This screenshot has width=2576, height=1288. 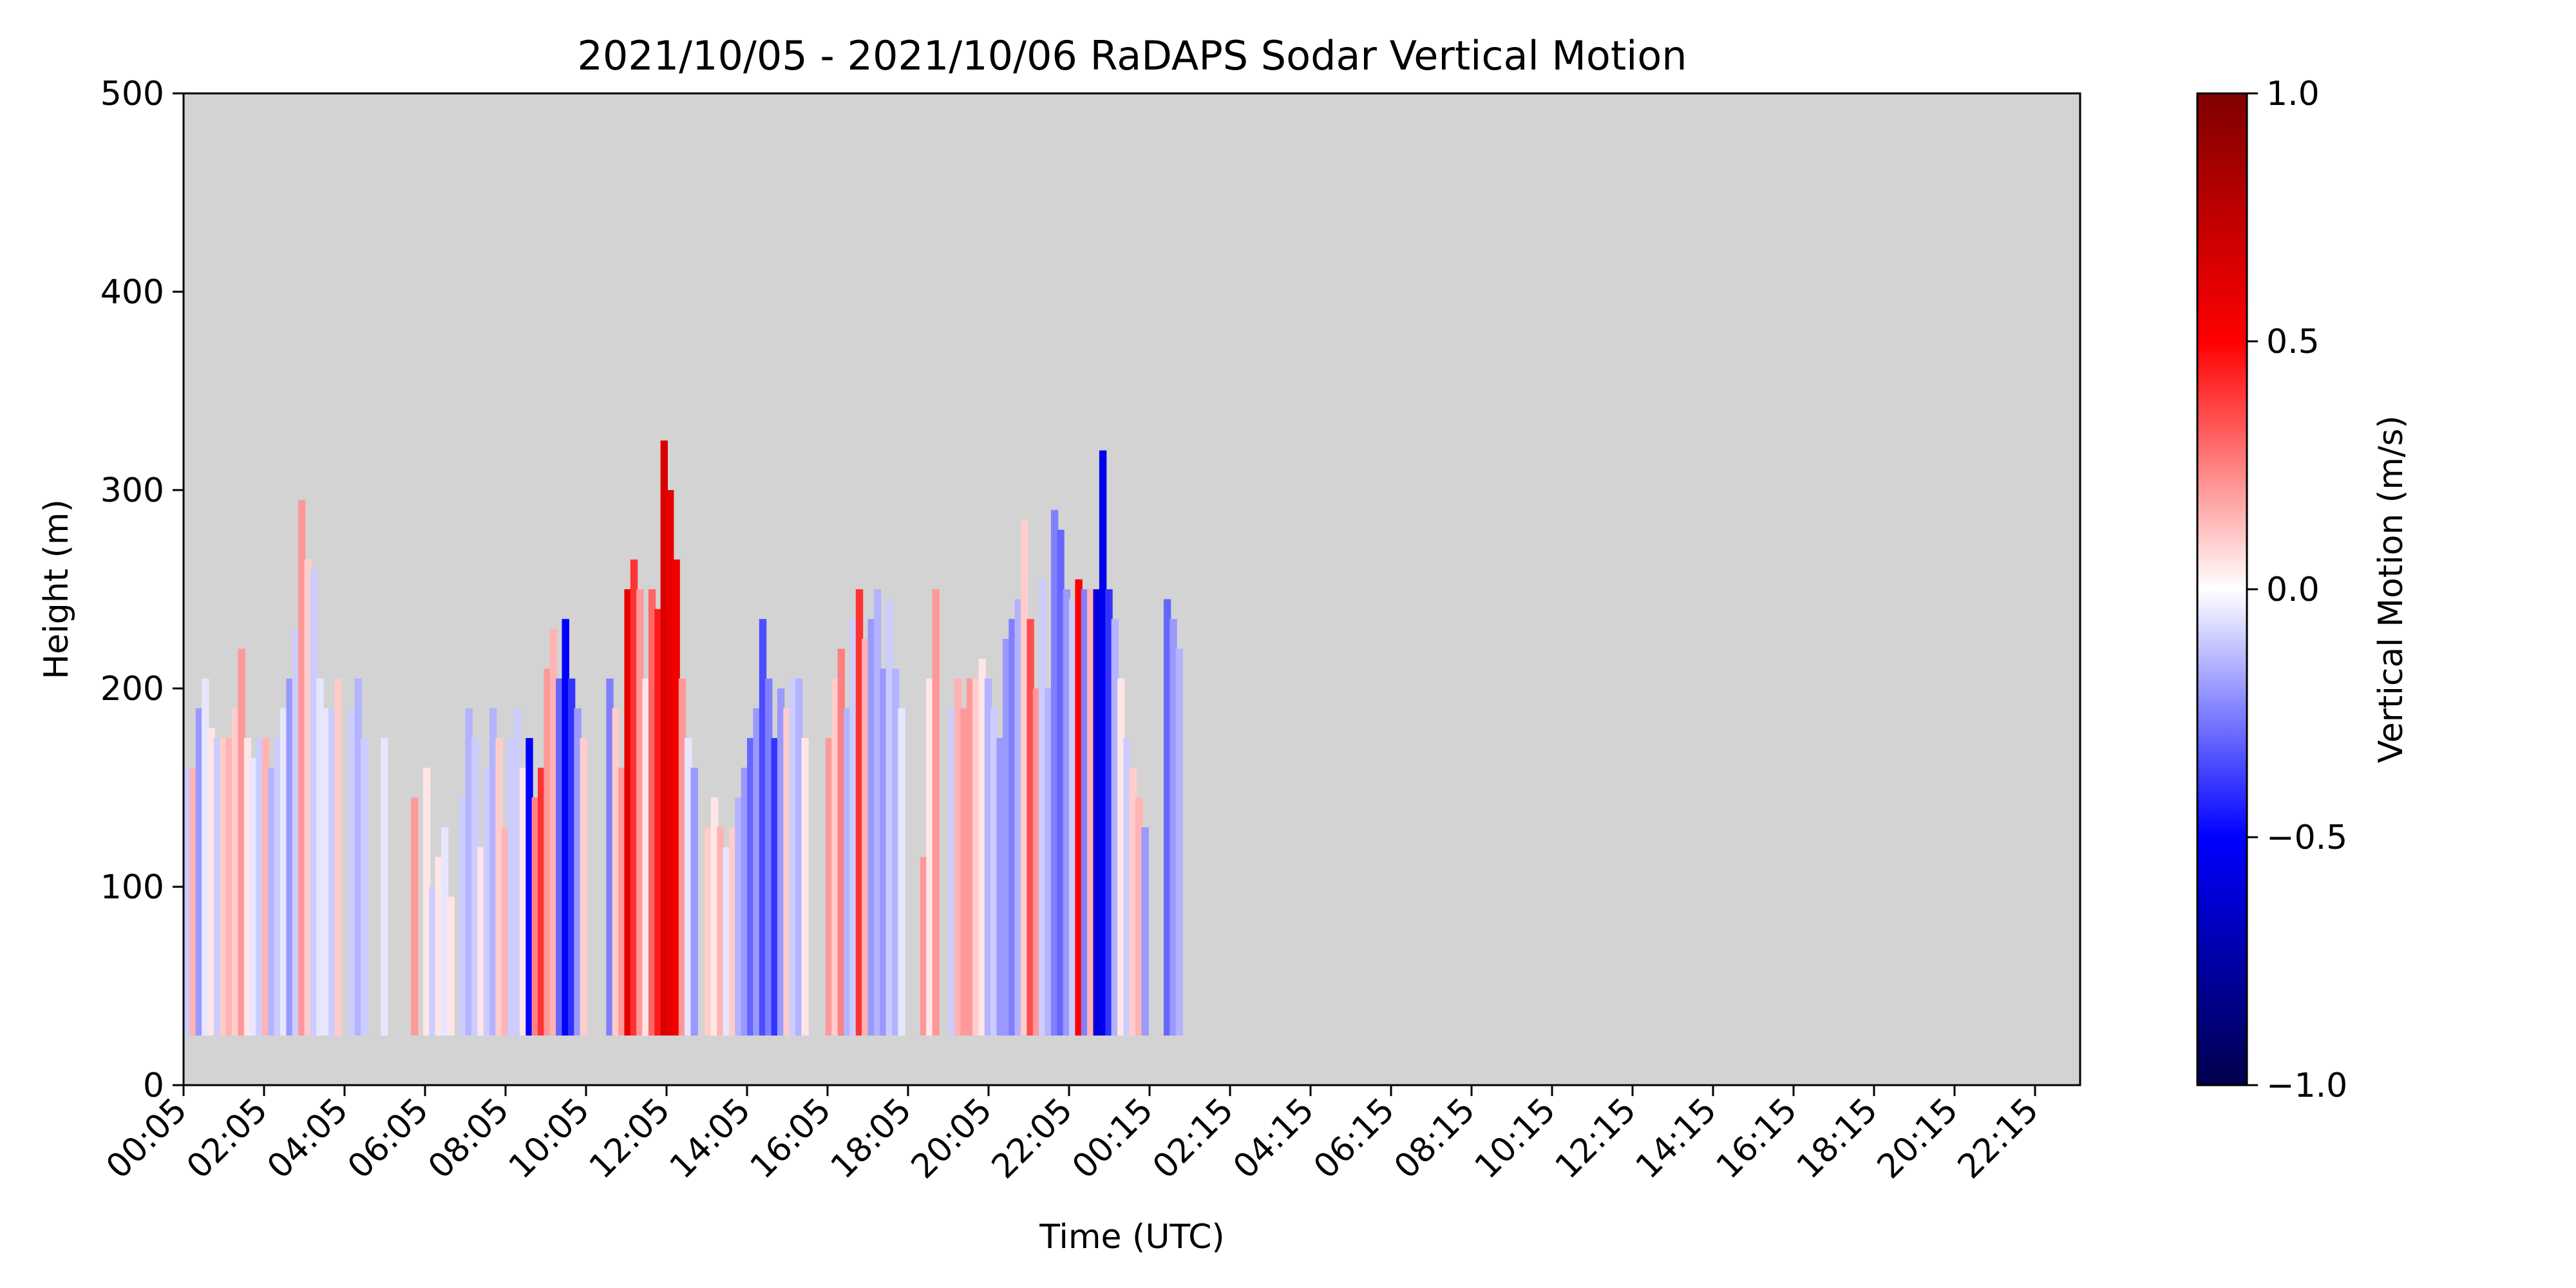 What do you see at coordinates (132, 94) in the screenshot?
I see `y-tick-label: 500` at bounding box center [132, 94].